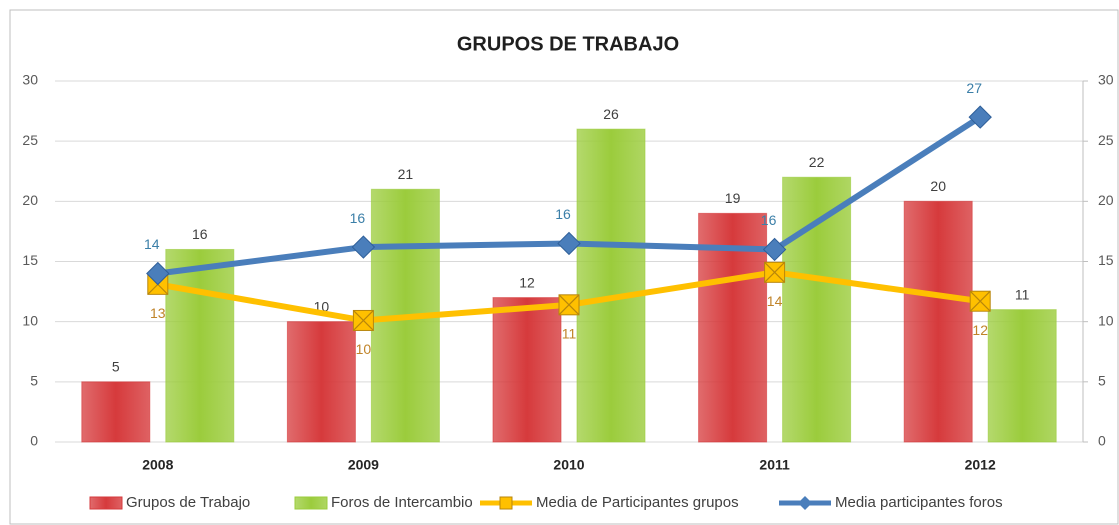 Image resolution: width=1119 pixels, height=525 pixels. What do you see at coordinates (637, 502) in the screenshot?
I see `legend-label: Media de Participantes grupos` at bounding box center [637, 502].